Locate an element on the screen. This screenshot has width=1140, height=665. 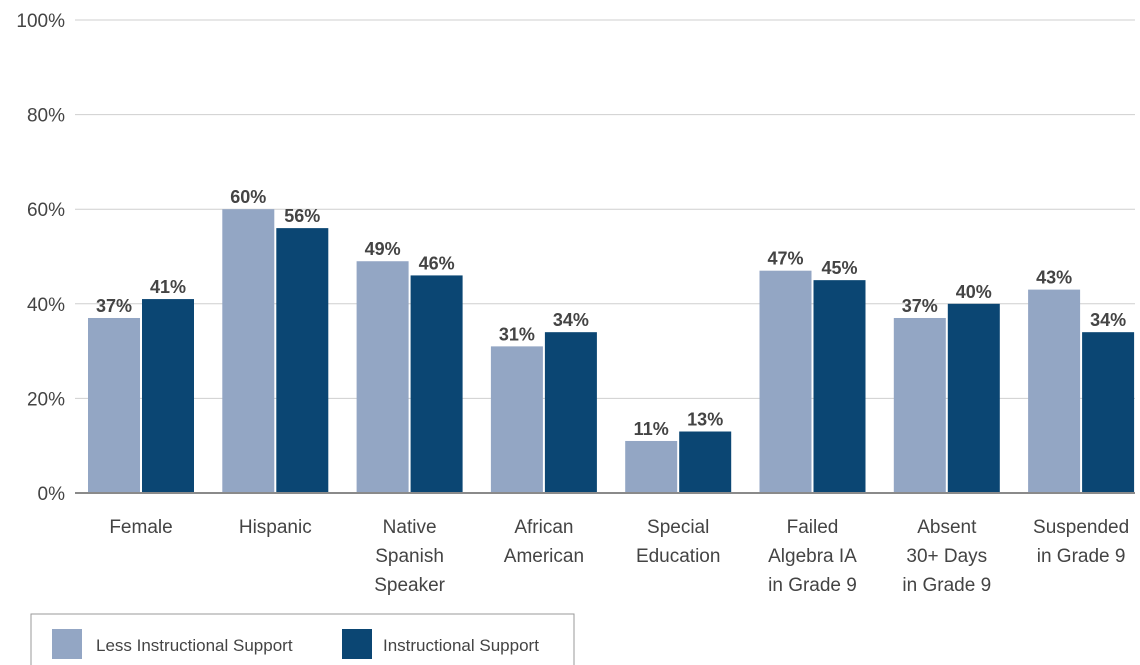
data-label: 49% is located at coordinates (383, 249).